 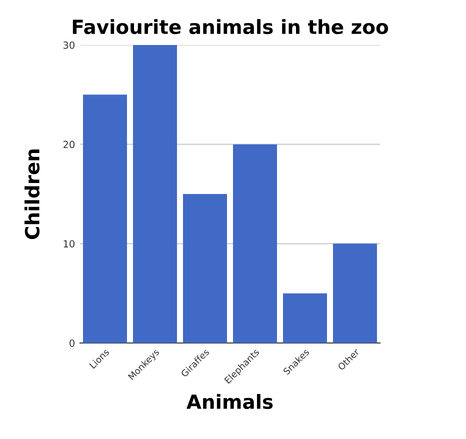 I want to click on y-tick-label: 20, so click(x=68, y=144).